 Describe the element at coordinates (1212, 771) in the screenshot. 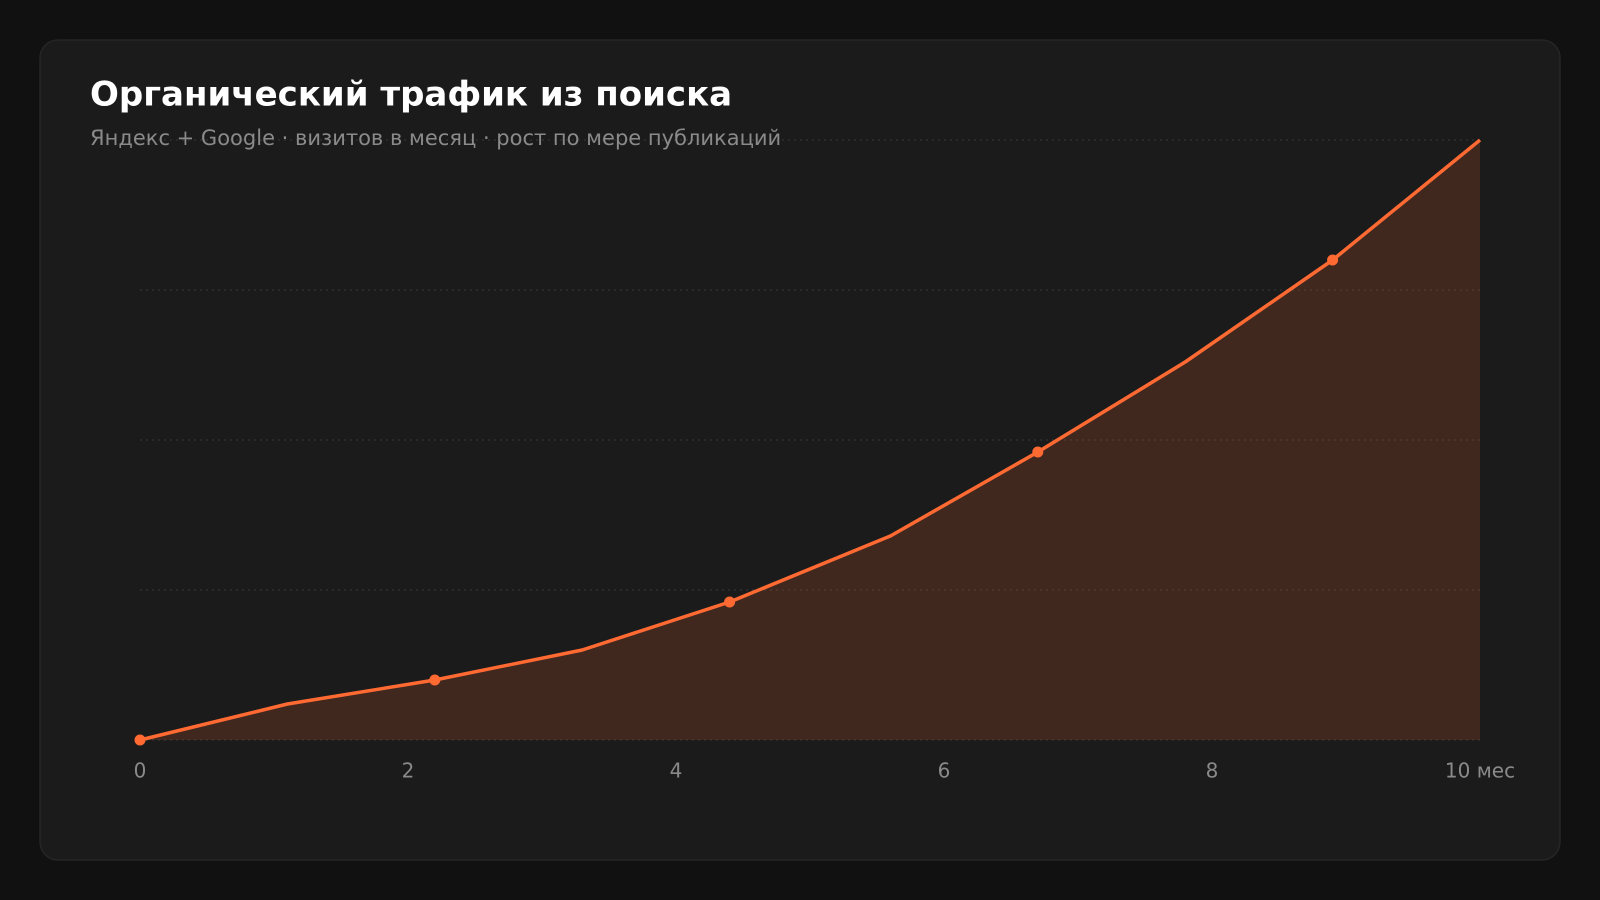

I see `x-tick-label: 8` at that location.